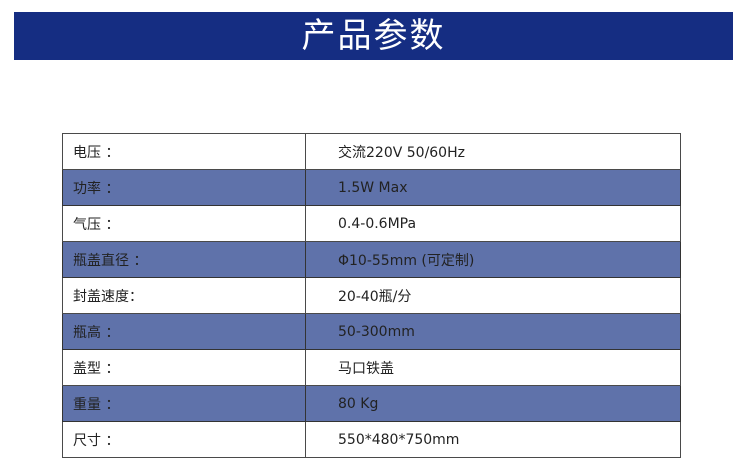 The image size is (750, 476). I want to click on spec-value: 50-300mm, so click(493, 331).